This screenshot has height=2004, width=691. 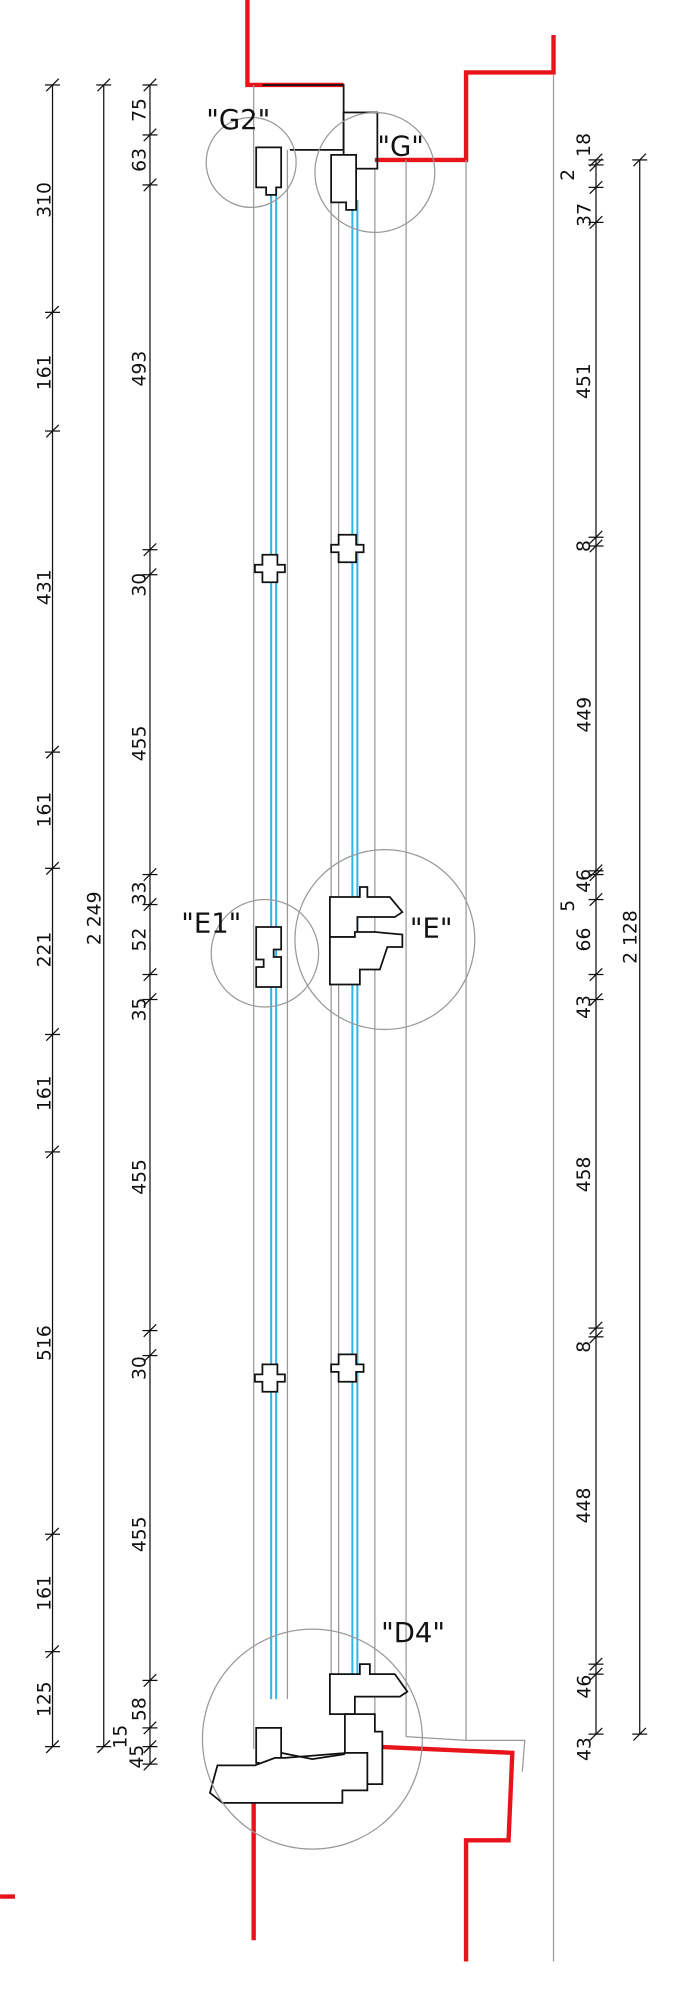 I want to click on dimension-label: 18, so click(x=584, y=145).